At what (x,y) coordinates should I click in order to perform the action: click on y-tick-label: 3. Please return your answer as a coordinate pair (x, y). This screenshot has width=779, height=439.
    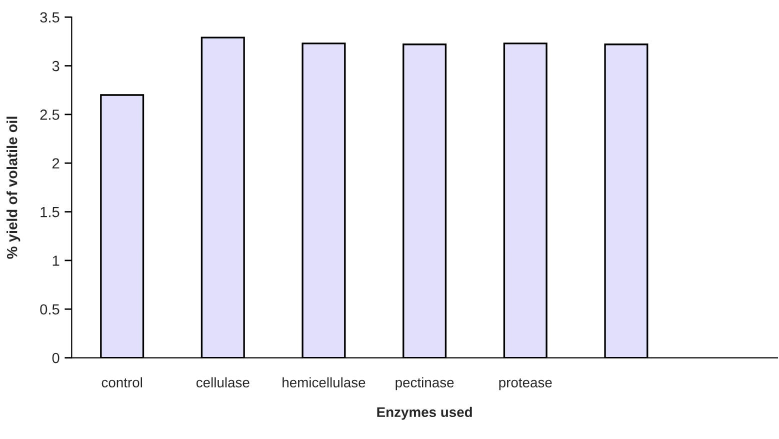
    Looking at the image, I should click on (56, 66).